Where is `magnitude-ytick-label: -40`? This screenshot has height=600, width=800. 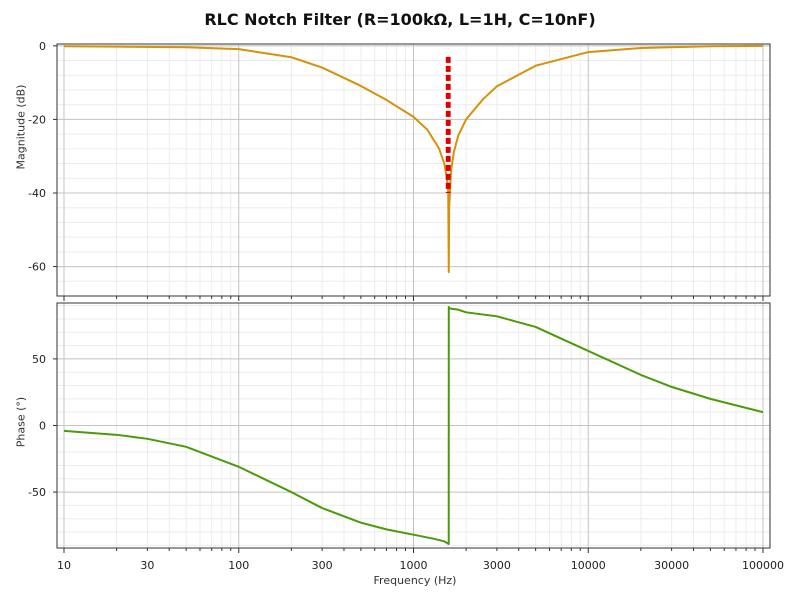 magnitude-ytick-label: -40 is located at coordinates (37, 193).